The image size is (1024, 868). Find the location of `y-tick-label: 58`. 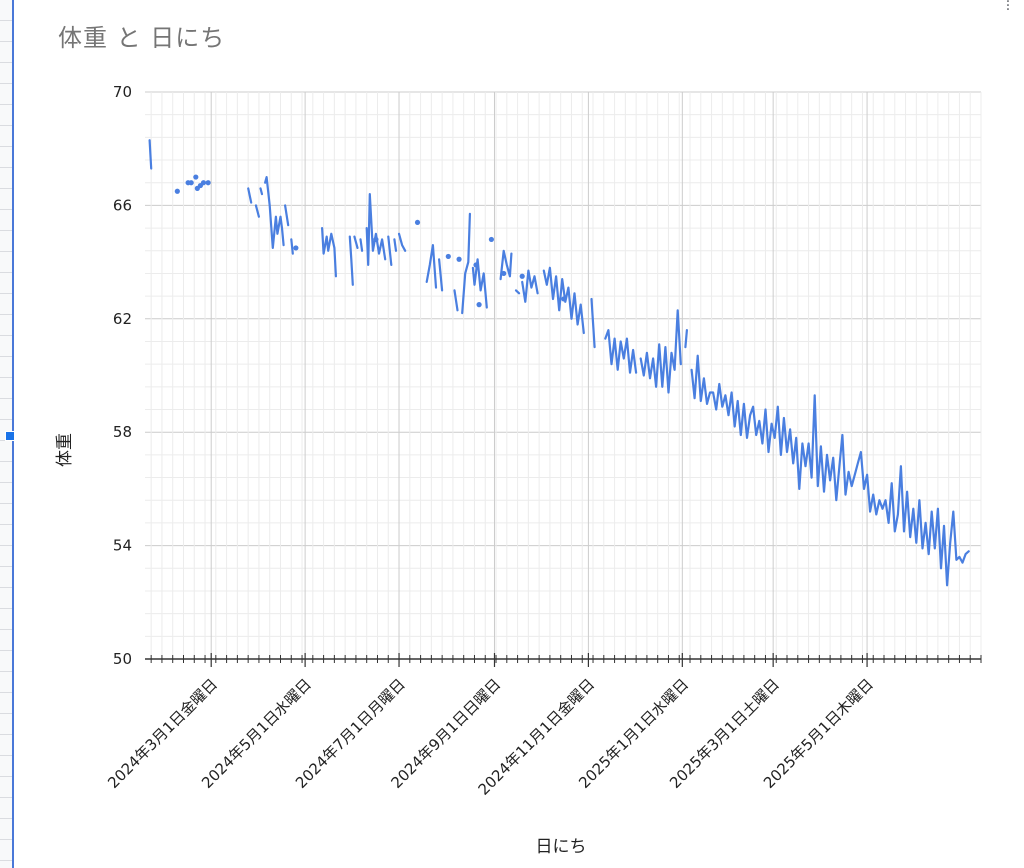

y-tick-label: 58 is located at coordinates (122, 432).